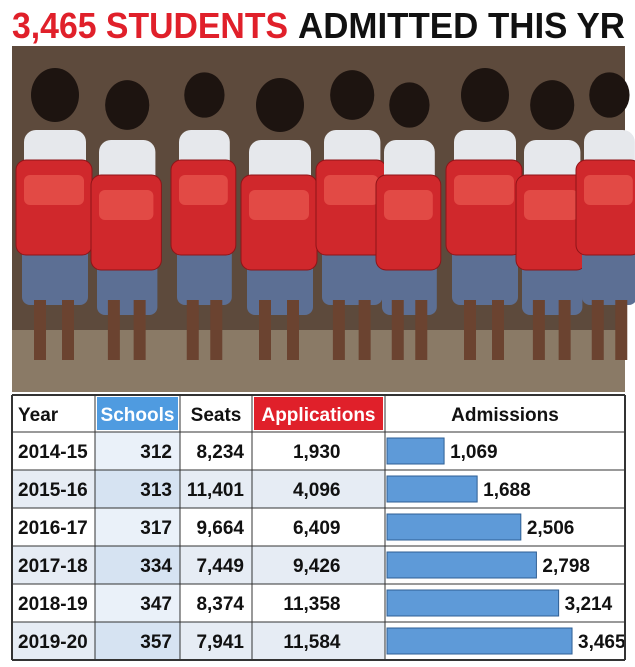 This screenshot has height=667, width=635. What do you see at coordinates (220, 528) in the screenshot?
I see `table-cell: 9,664` at bounding box center [220, 528].